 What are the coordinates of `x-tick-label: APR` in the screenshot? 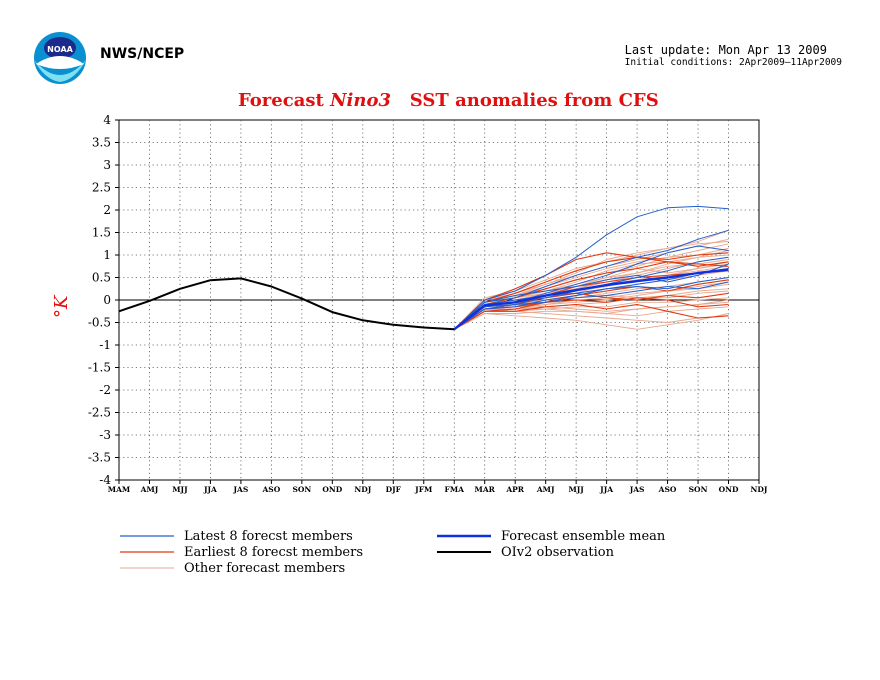 It's located at (514, 489).